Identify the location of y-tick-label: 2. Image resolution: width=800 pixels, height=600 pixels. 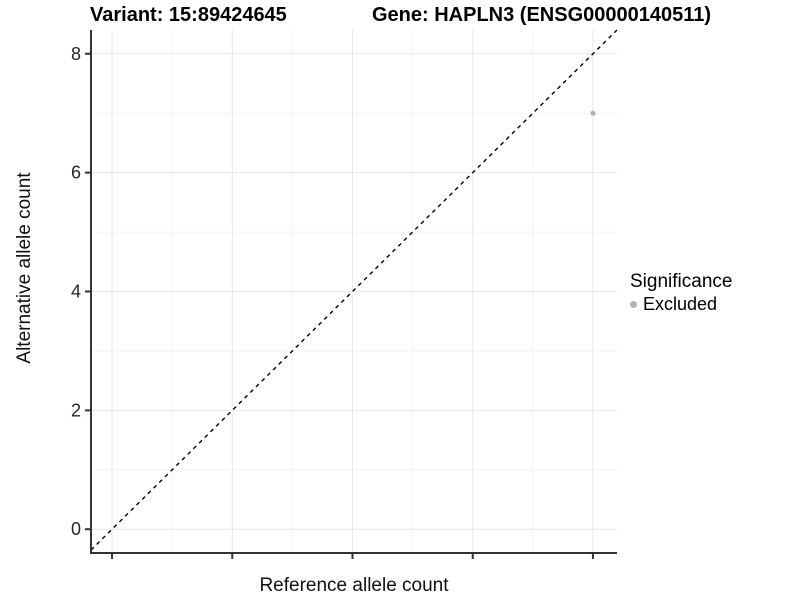
(76, 410).